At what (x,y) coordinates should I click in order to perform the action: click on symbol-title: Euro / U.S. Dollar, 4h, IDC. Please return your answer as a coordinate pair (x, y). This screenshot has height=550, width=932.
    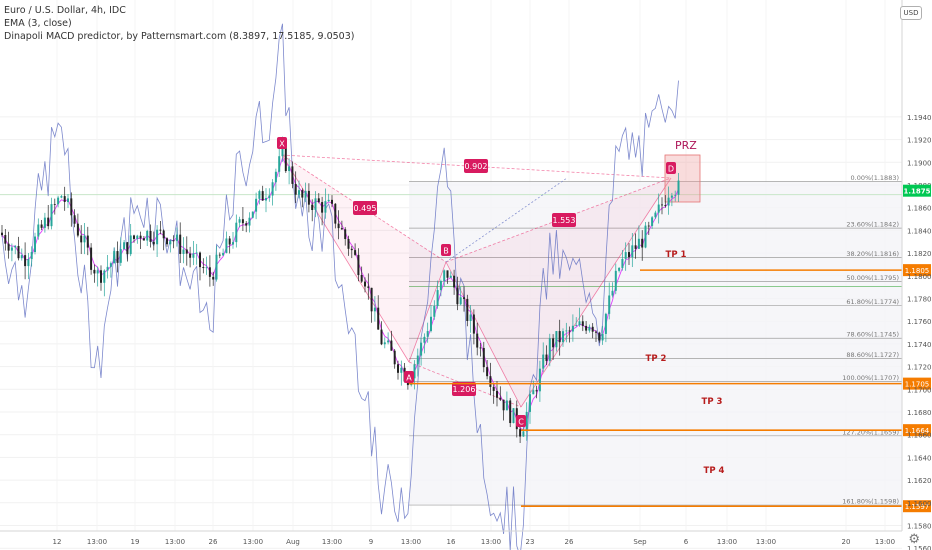
    Looking at the image, I should click on (65, 10).